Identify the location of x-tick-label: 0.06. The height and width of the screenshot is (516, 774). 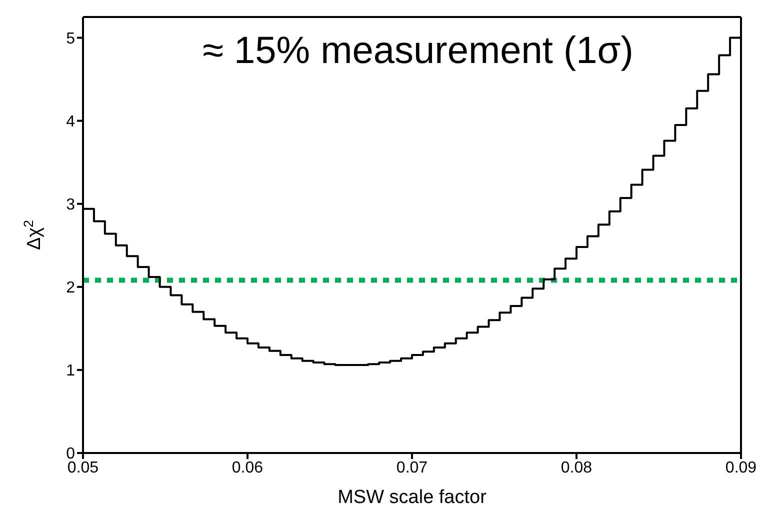
(248, 467).